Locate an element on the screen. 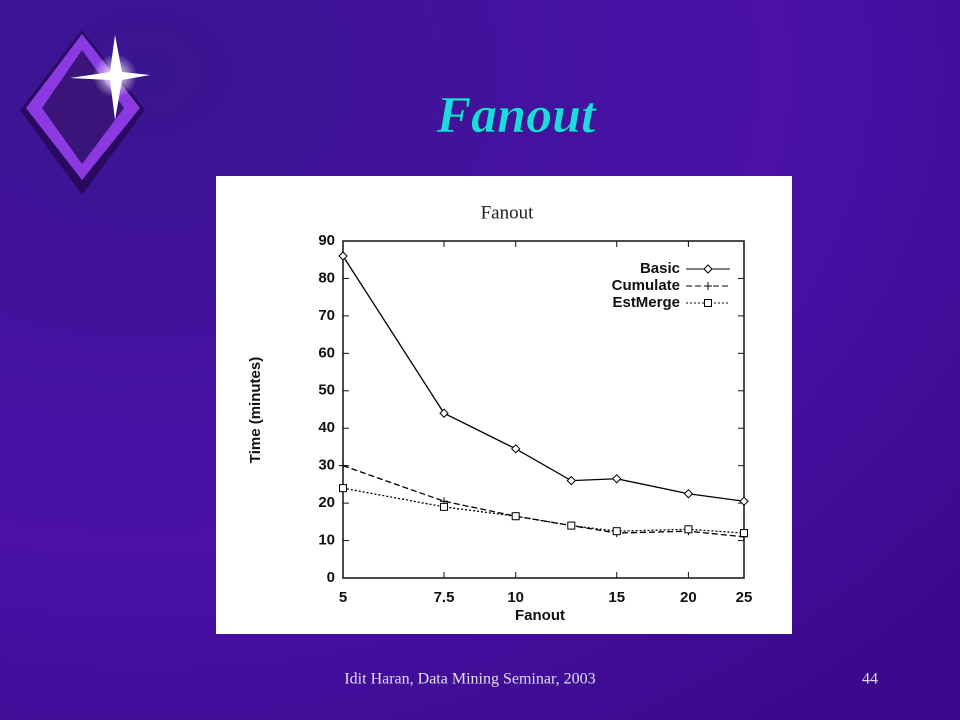  legend-label: EstMerge is located at coordinates (646, 302).